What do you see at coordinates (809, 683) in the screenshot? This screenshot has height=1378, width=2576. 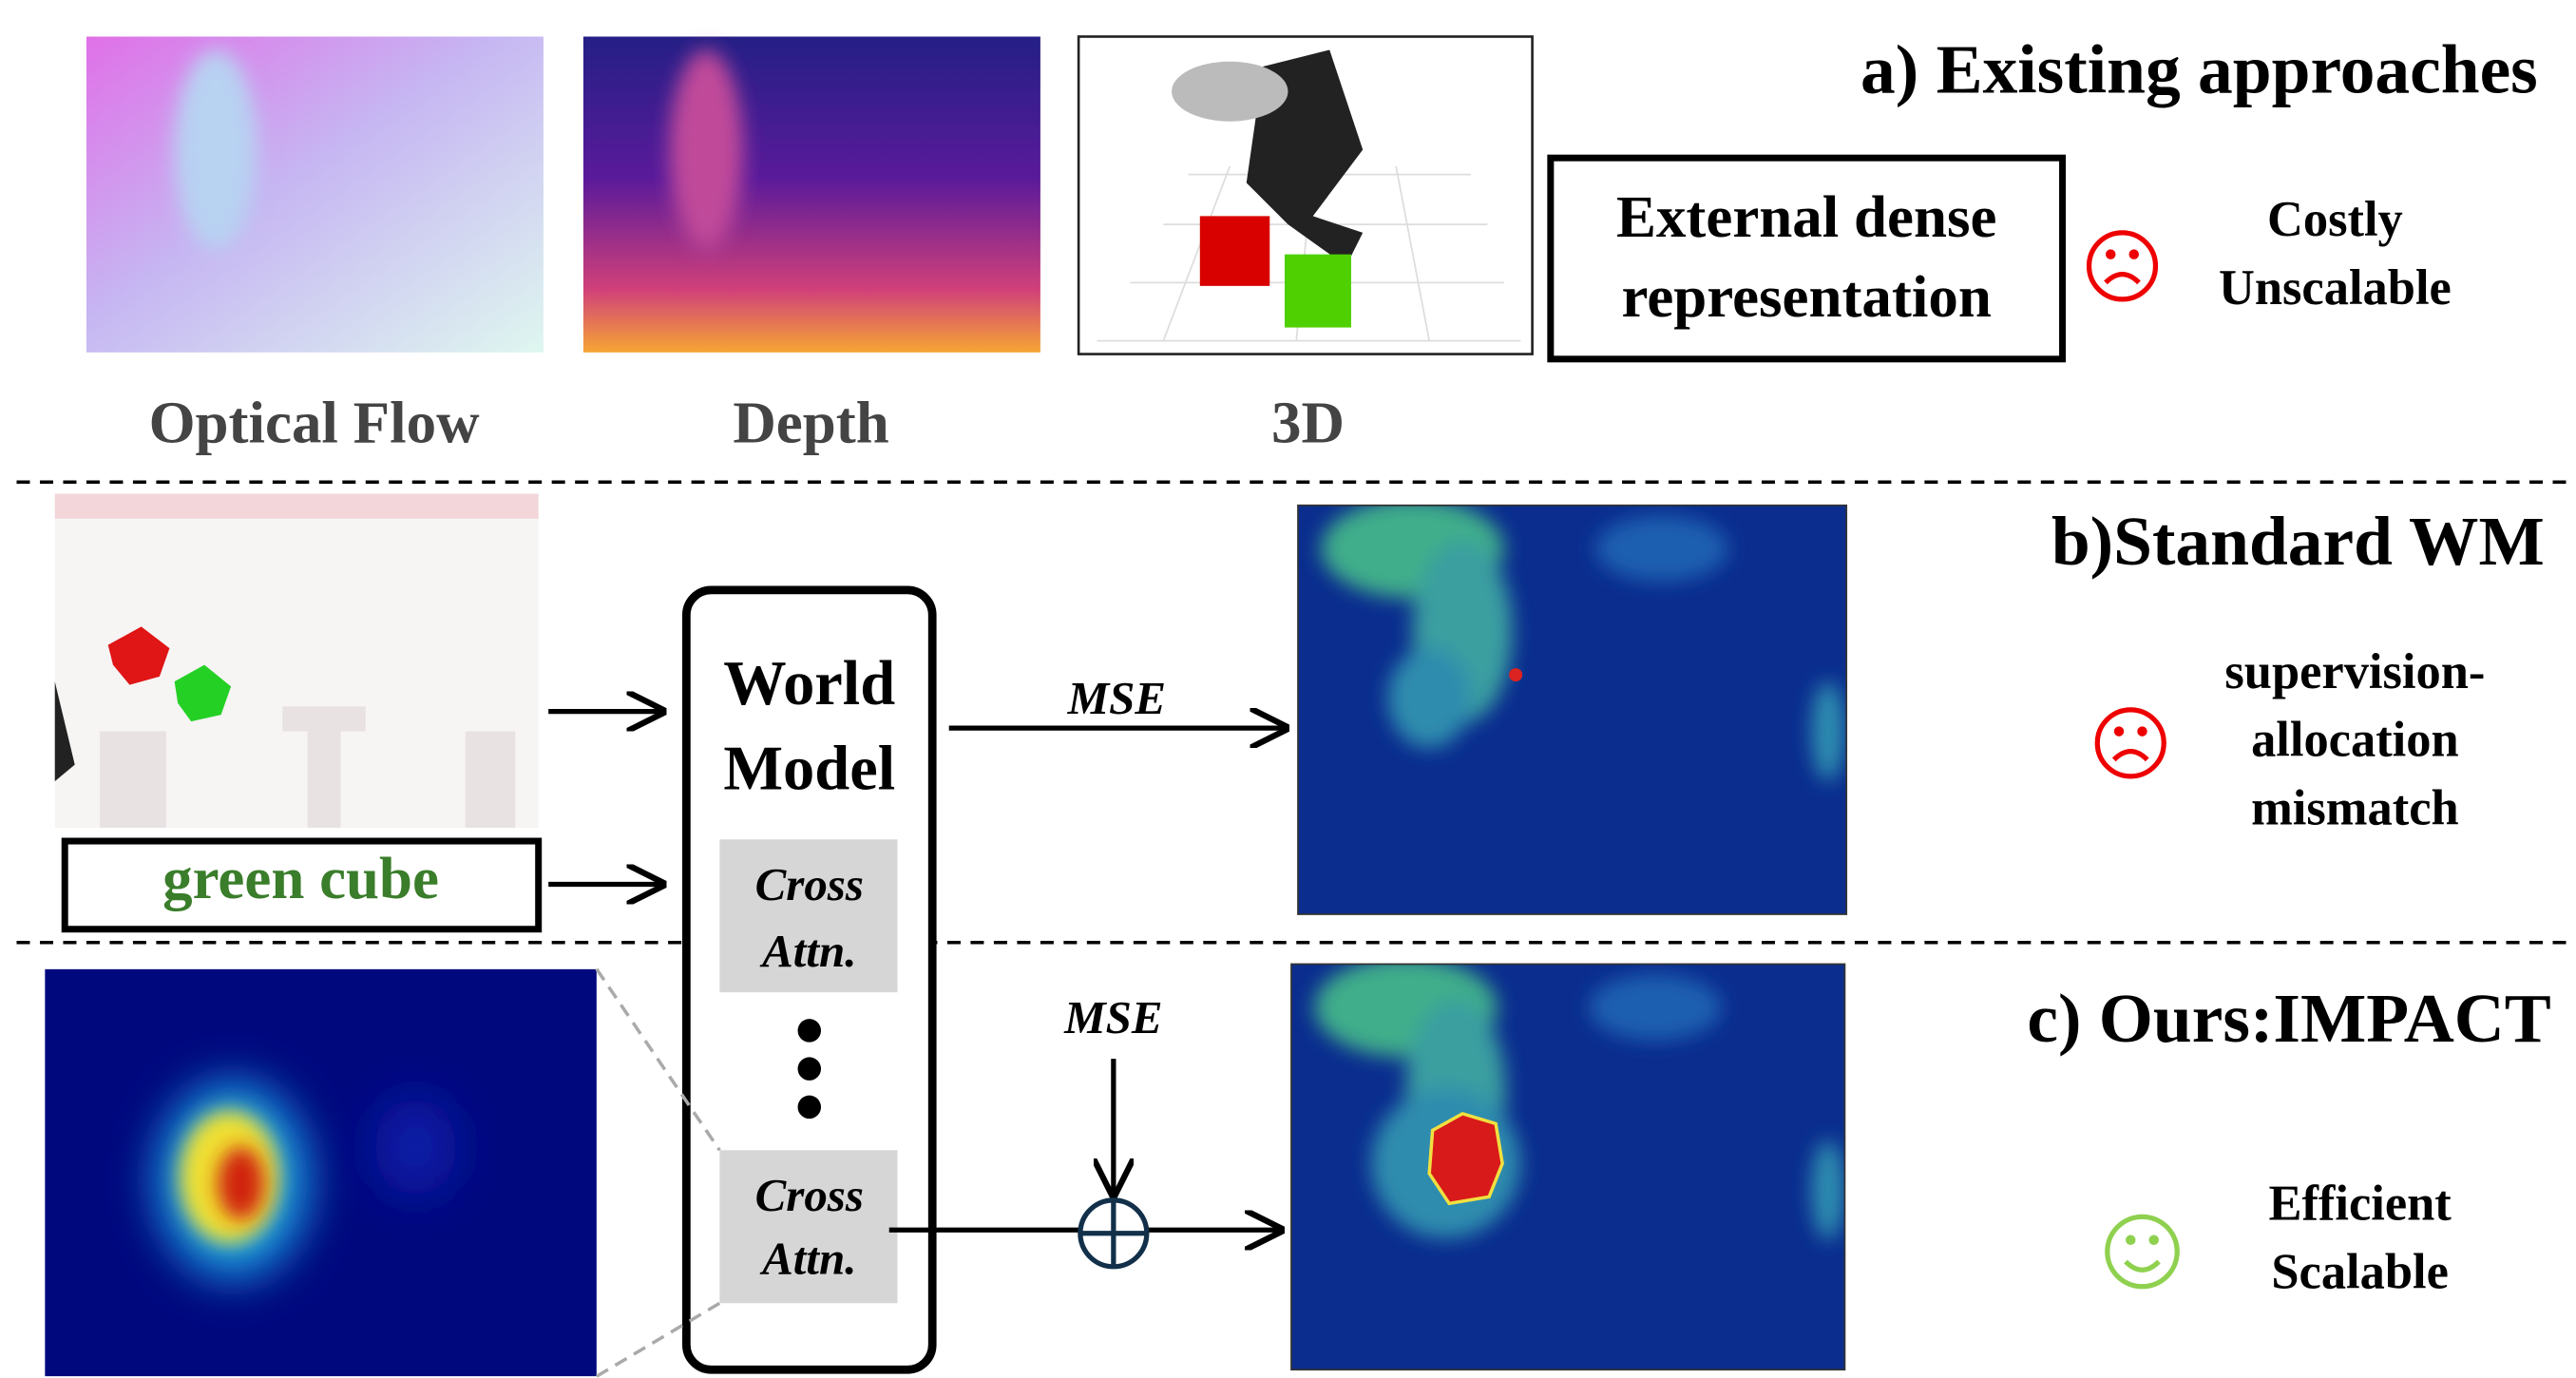 I see `world-model-title: World` at bounding box center [809, 683].